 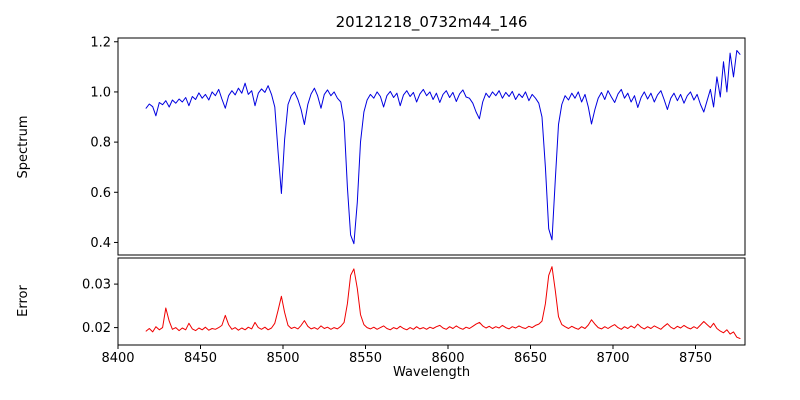 What do you see at coordinates (431, 22) in the screenshot?
I see `chart-title: 20121218_0732m44_146` at bounding box center [431, 22].